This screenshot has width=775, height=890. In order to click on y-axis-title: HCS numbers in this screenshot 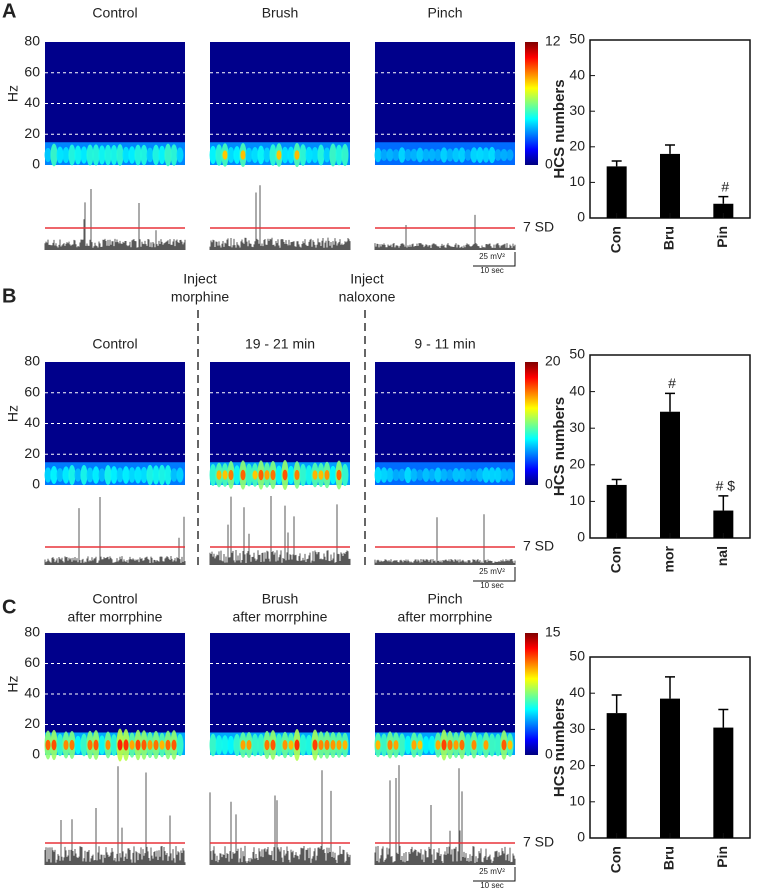, I will do `click(559, 747)`.